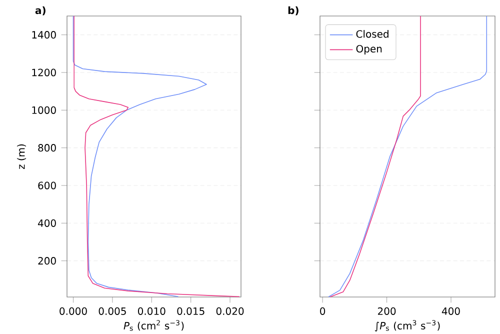 The image size is (500, 334). I want to click on y-tick-label: 1200, so click(44, 72).